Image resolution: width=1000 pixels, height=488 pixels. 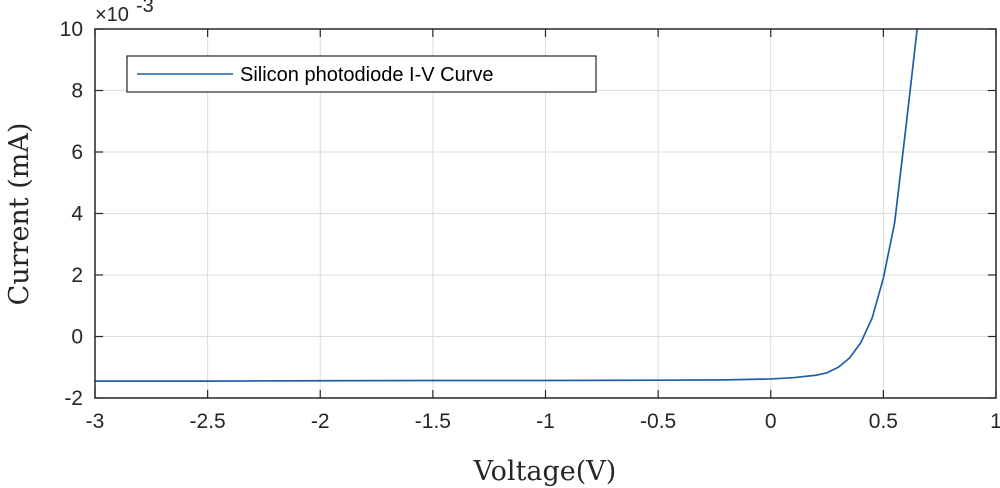 What do you see at coordinates (77, 152) in the screenshot?
I see `y-tick-label: 6` at bounding box center [77, 152].